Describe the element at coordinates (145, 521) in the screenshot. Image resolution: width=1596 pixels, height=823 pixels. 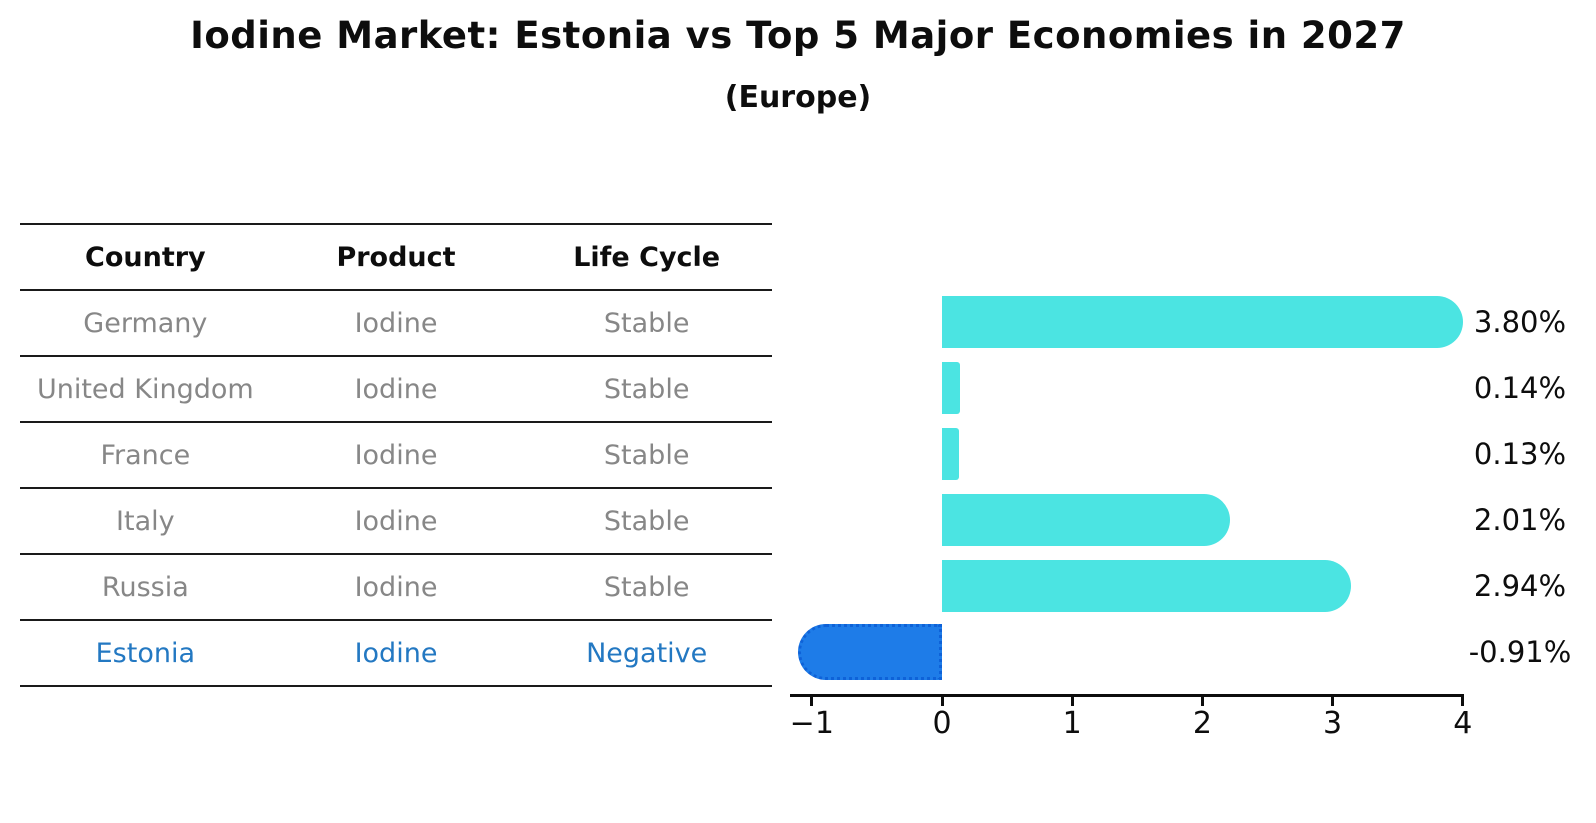
I see `country-cell: Italy` at that location.